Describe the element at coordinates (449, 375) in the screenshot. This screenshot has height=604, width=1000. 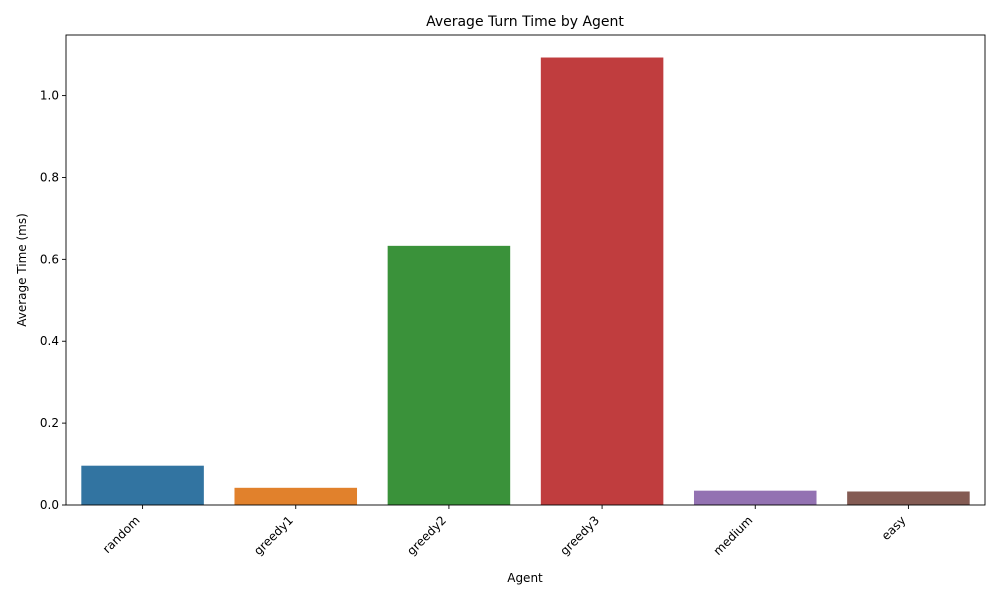
I see `bar-greedy2` at that location.